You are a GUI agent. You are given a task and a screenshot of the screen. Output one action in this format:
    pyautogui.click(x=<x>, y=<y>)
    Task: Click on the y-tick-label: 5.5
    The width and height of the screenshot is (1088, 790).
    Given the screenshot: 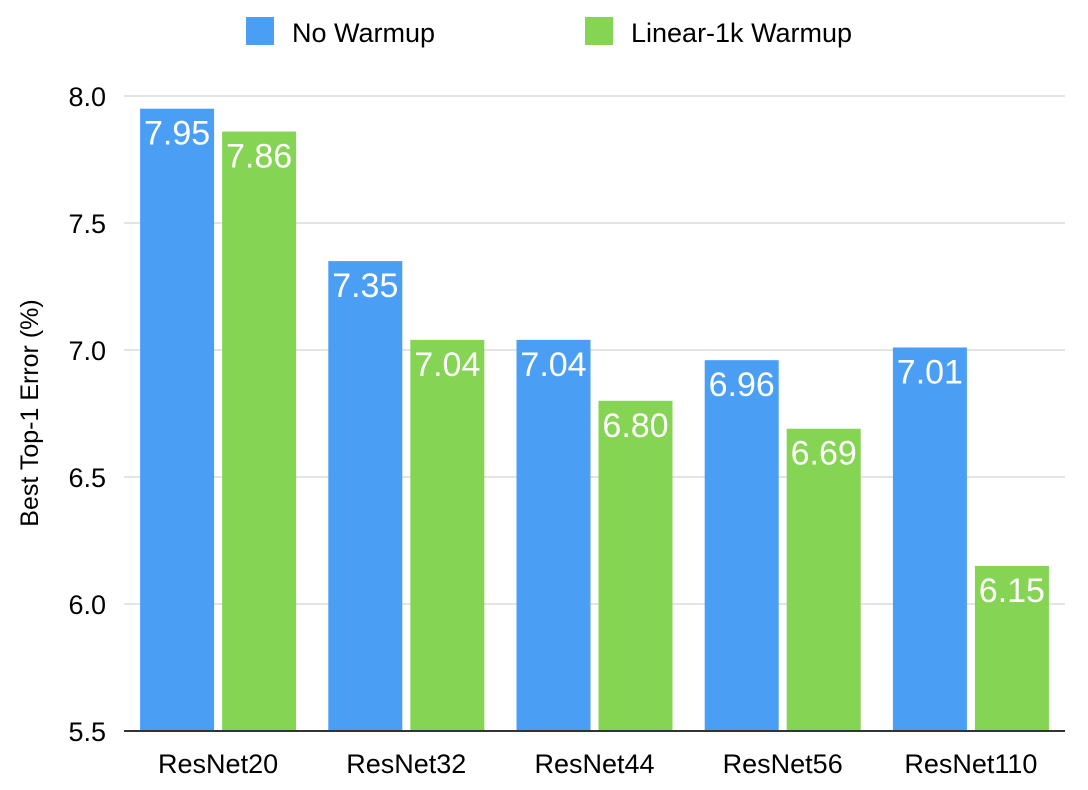 What is the action you would take?
    pyautogui.click(x=87, y=732)
    